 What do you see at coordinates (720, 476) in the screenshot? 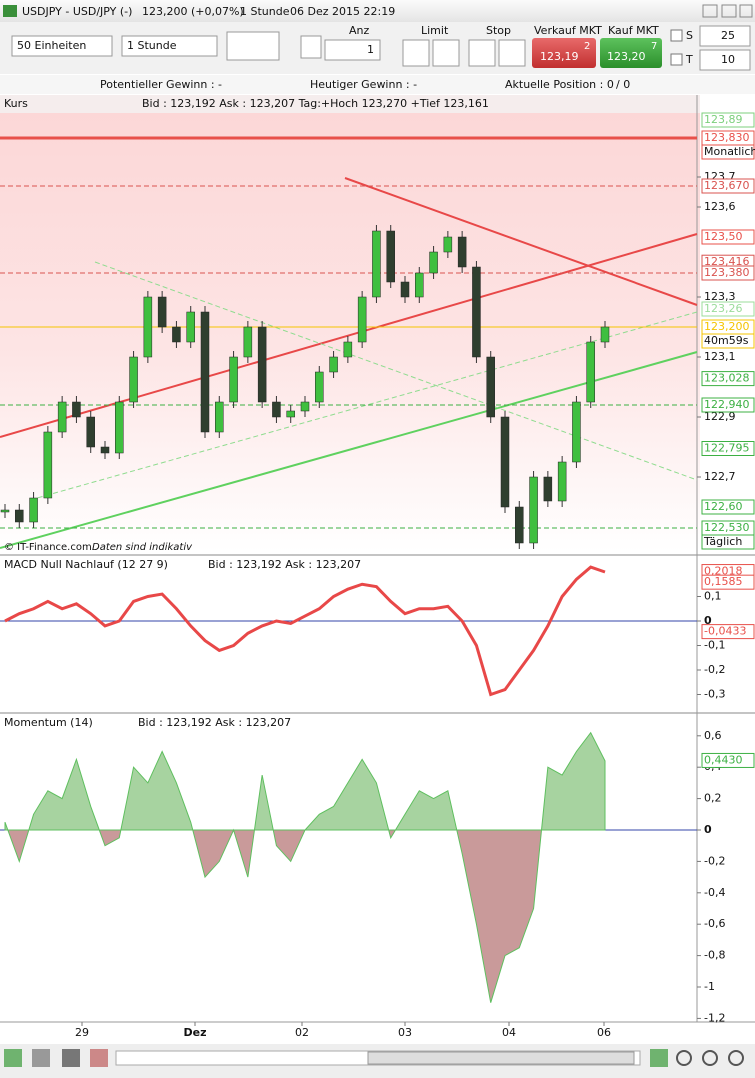
I see `y-tick-label: 122,7` at bounding box center [720, 476].